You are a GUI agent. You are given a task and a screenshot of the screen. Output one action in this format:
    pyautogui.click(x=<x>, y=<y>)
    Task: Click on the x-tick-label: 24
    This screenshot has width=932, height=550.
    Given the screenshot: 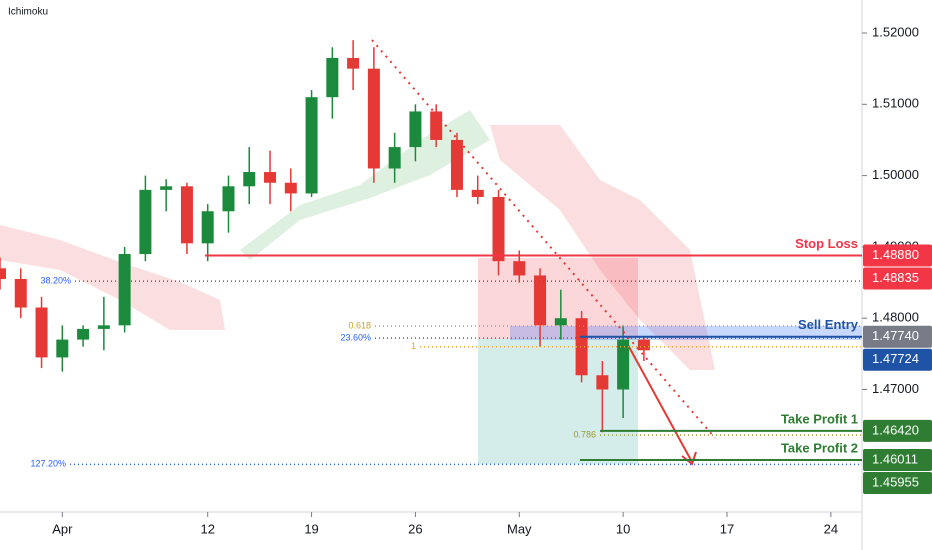 What is the action you would take?
    pyautogui.click(x=831, y=528)
    